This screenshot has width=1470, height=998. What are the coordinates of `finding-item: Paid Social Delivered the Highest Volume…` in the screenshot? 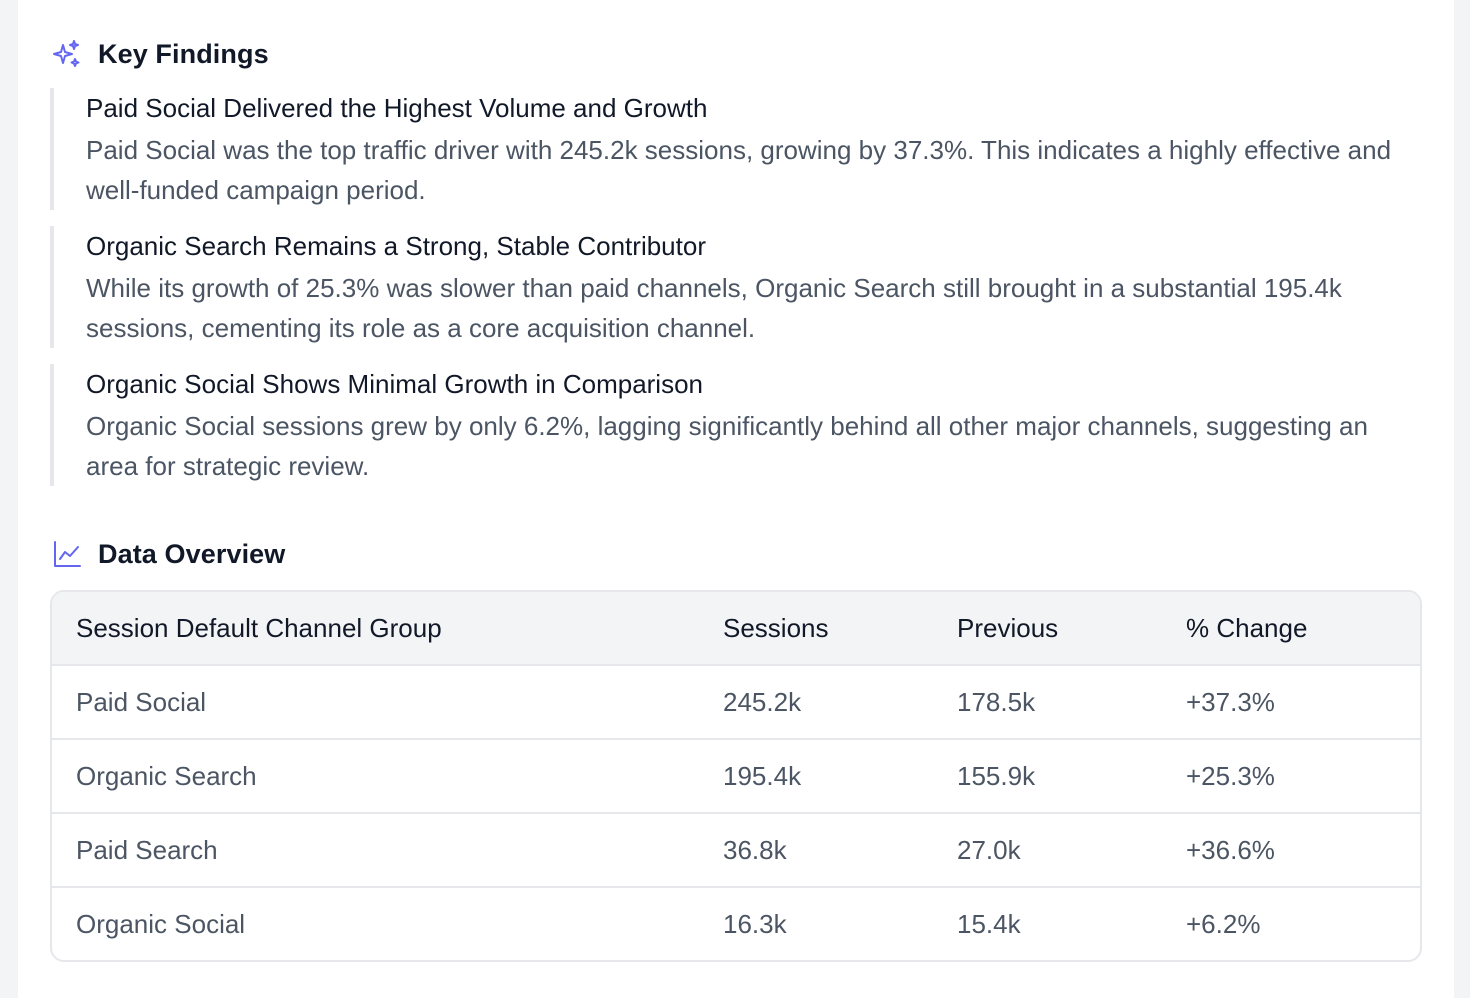 It's located at (735, 149).